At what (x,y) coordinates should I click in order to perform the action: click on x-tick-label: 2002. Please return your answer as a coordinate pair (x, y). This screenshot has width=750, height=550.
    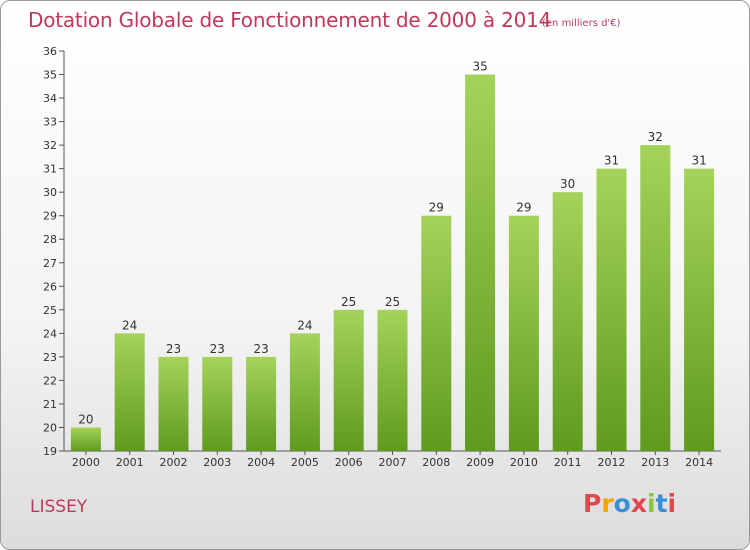
    Looking at the image, I should click on (174, 462).